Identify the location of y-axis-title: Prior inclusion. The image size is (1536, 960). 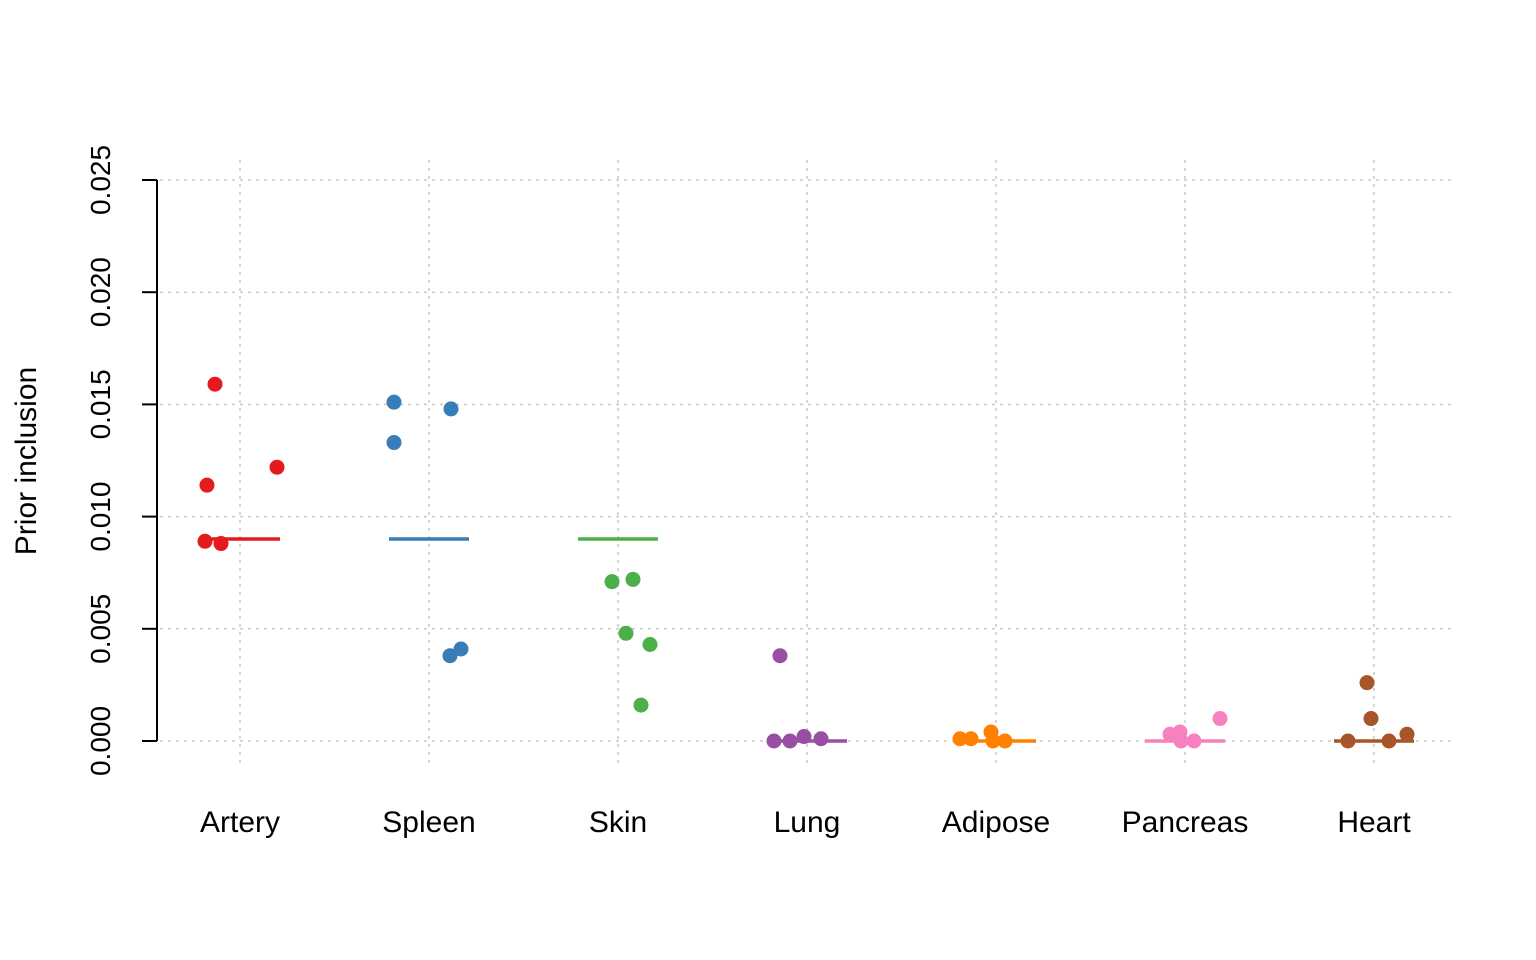
(26, 461).